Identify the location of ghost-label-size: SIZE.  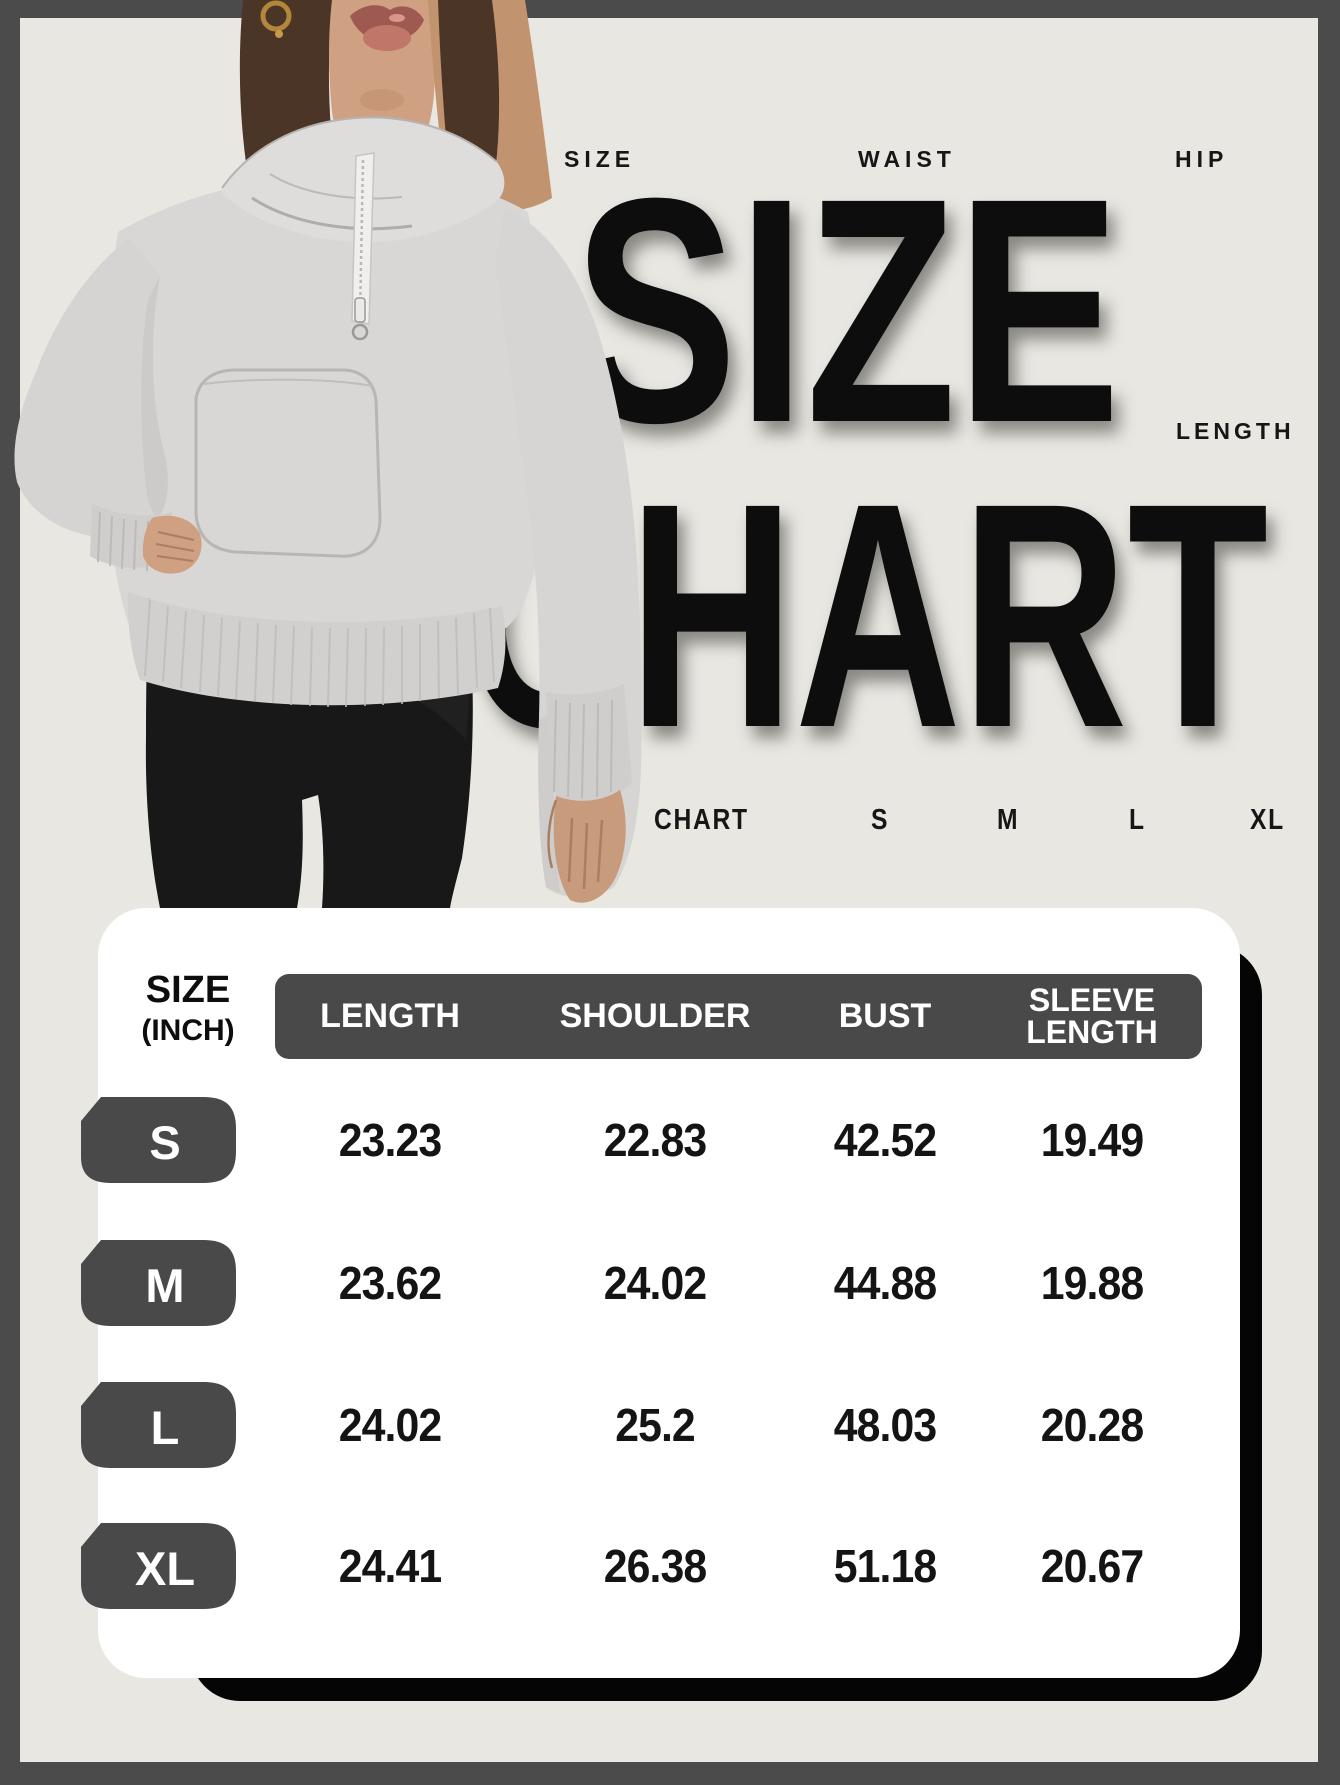
(600, 159).